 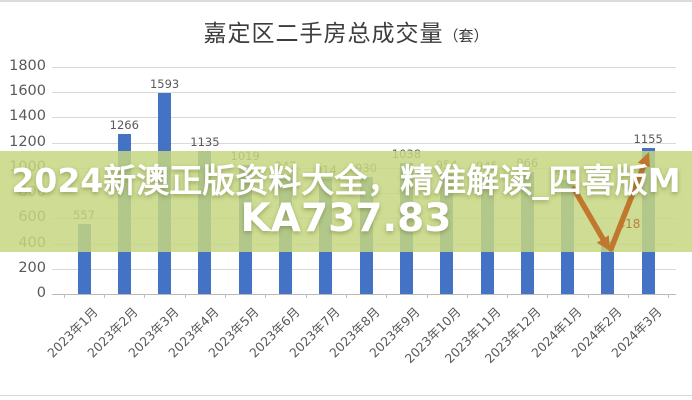 I want to click on y-axis-tick-label: 1600, so click(x=27, y=91).